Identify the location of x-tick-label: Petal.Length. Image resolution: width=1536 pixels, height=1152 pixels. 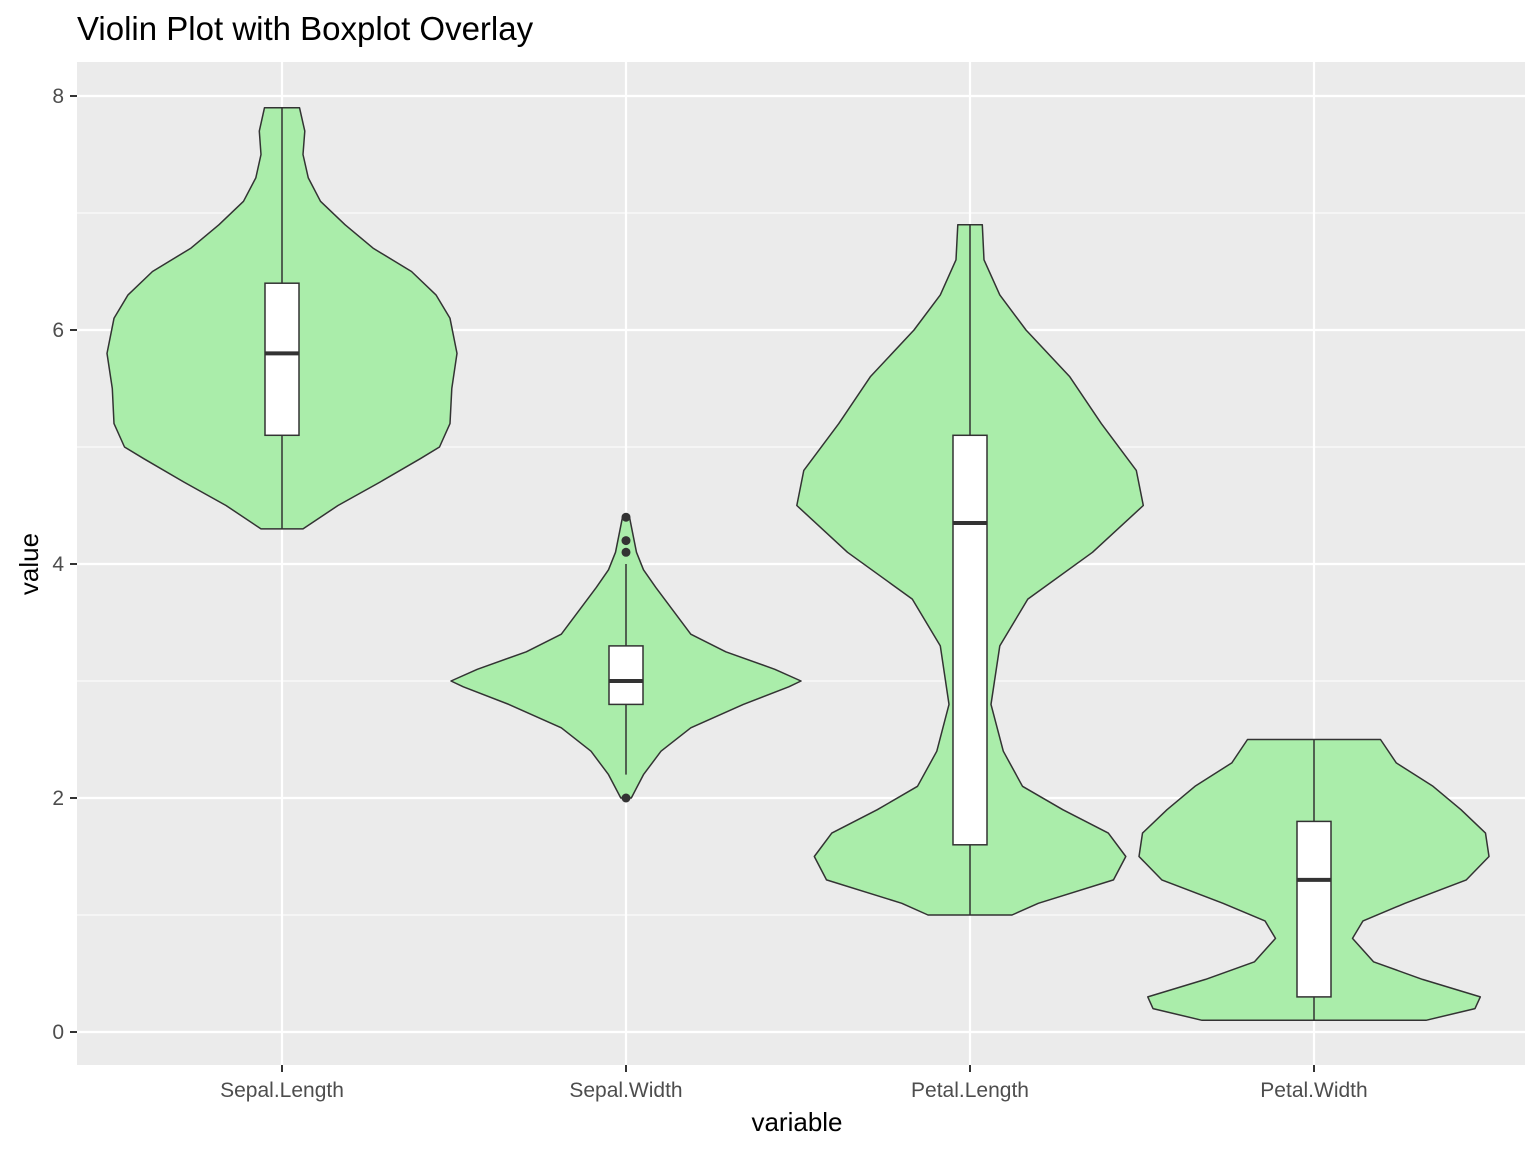
(970, 1090).